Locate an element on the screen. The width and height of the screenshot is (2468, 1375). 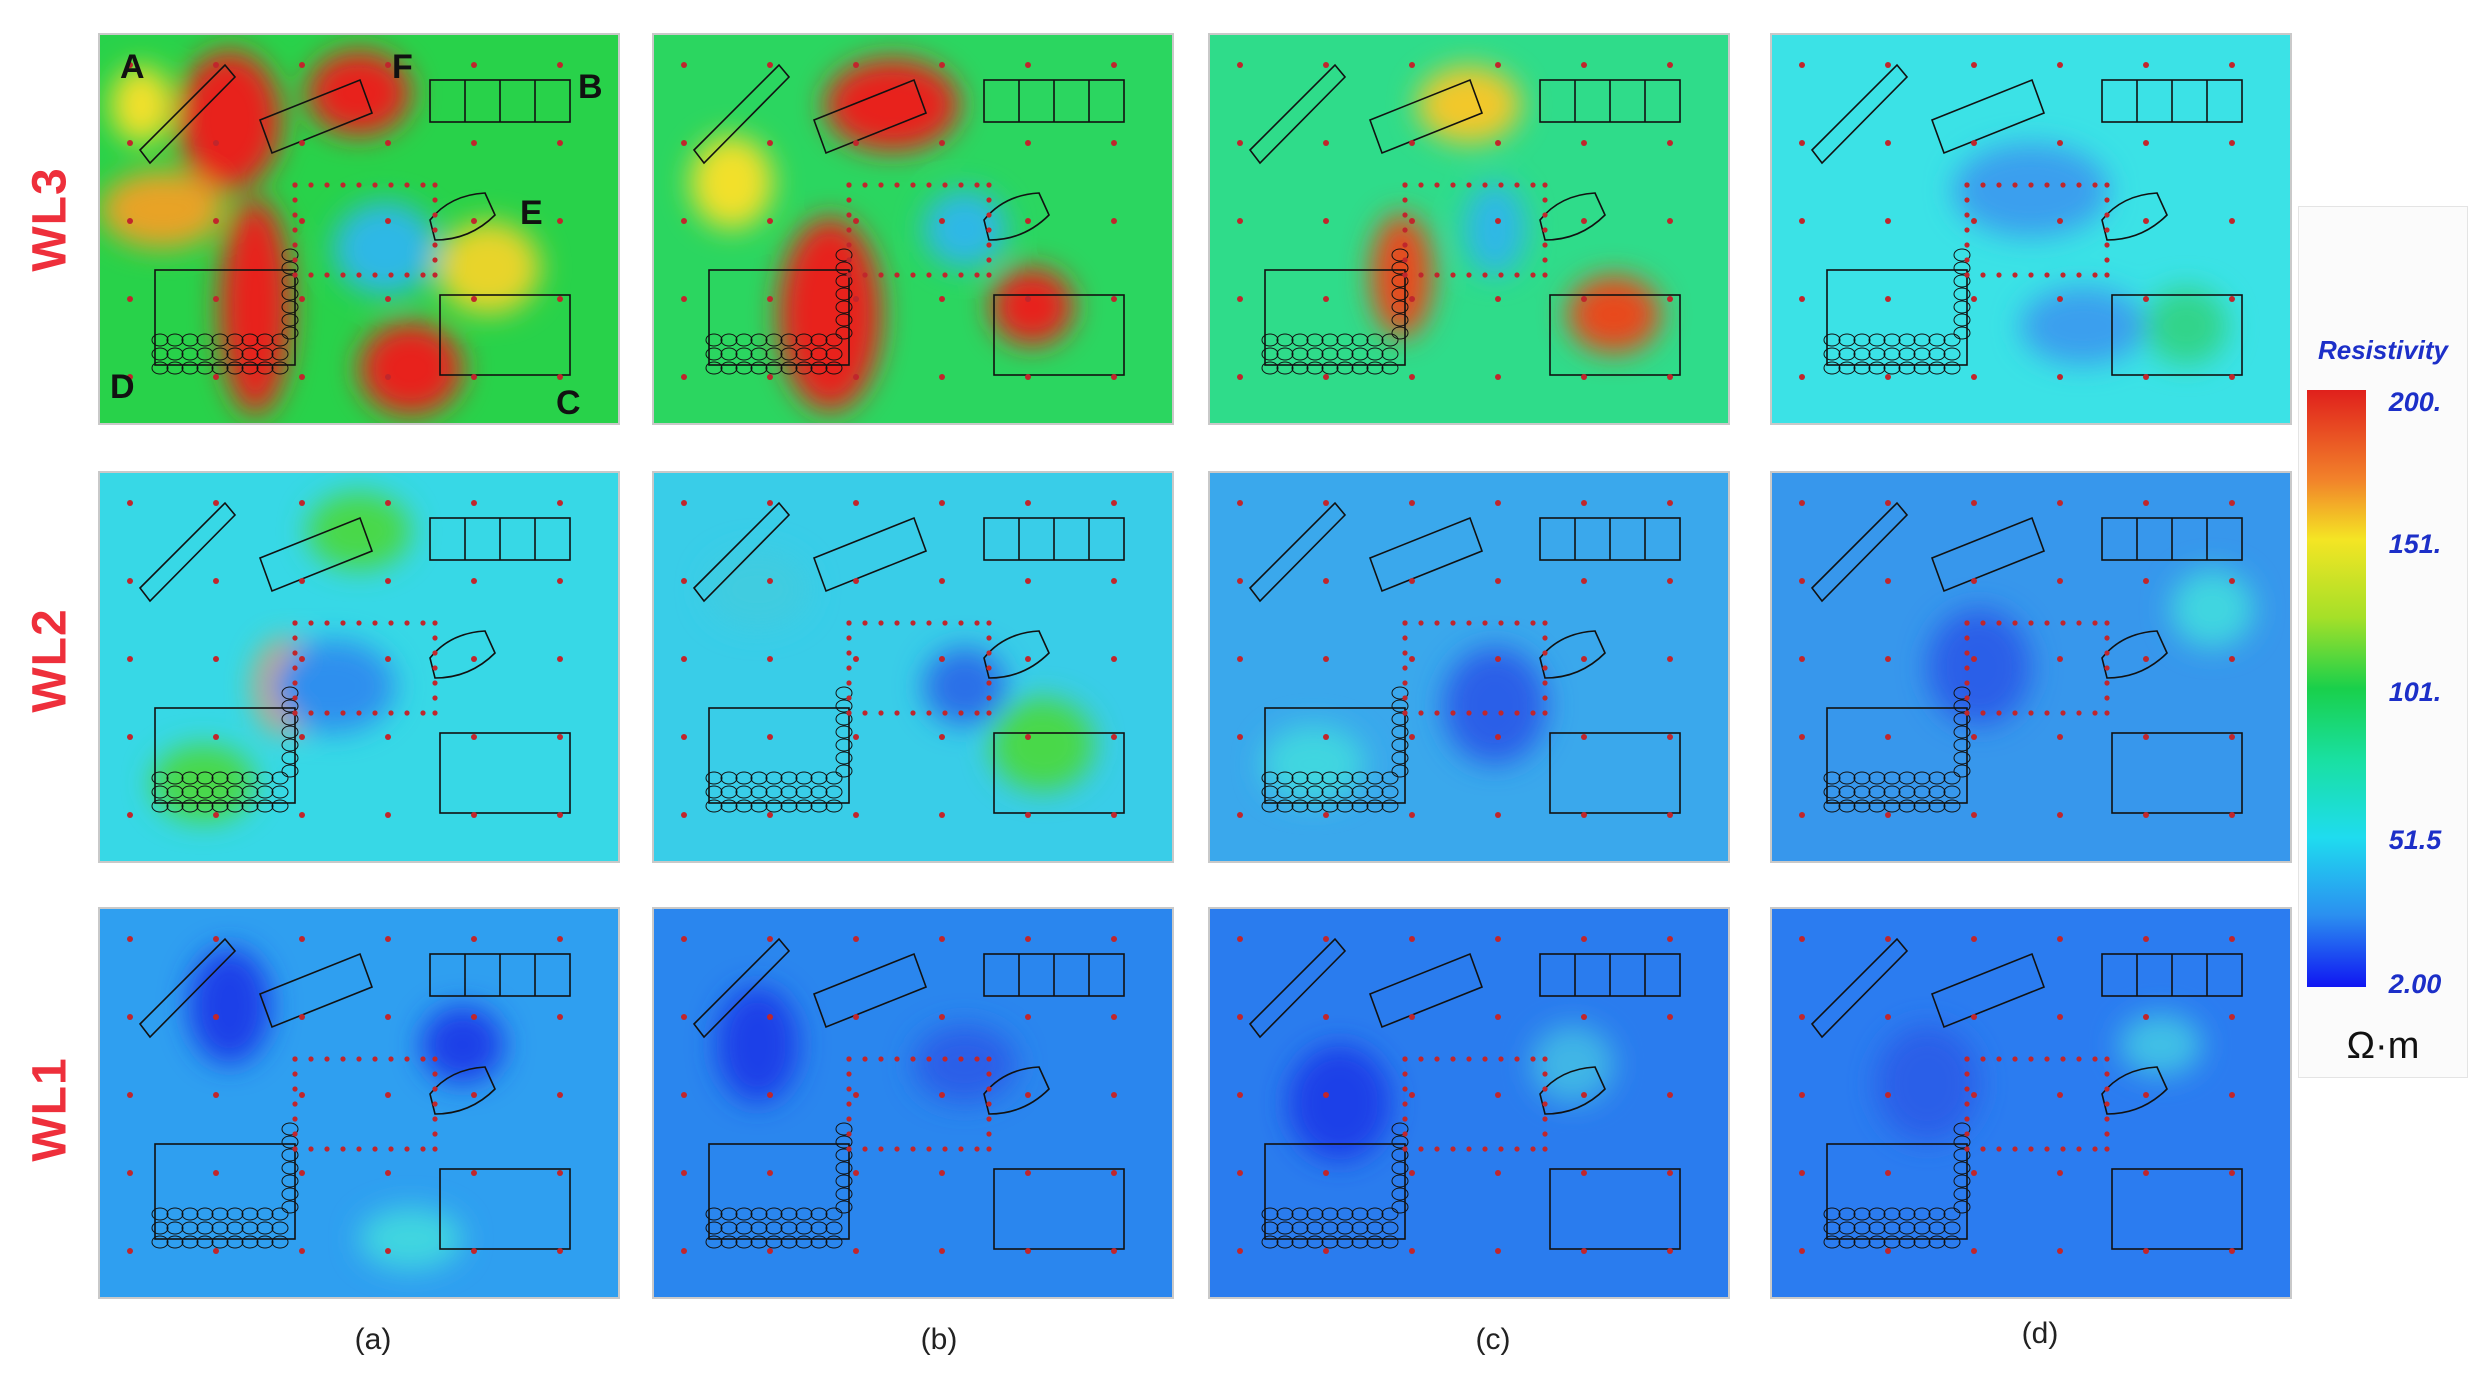
resistivity-legend: Resistivity 200. 151. 101. 51.5 2.00 Ω·m is located at coordinates (2383, 642).